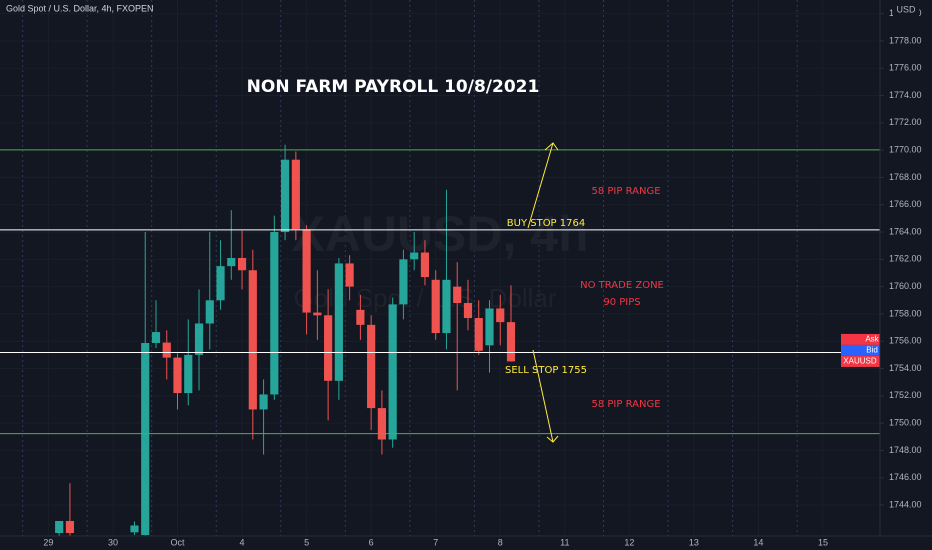  I want to click on currency: USD, so click(906, 9).